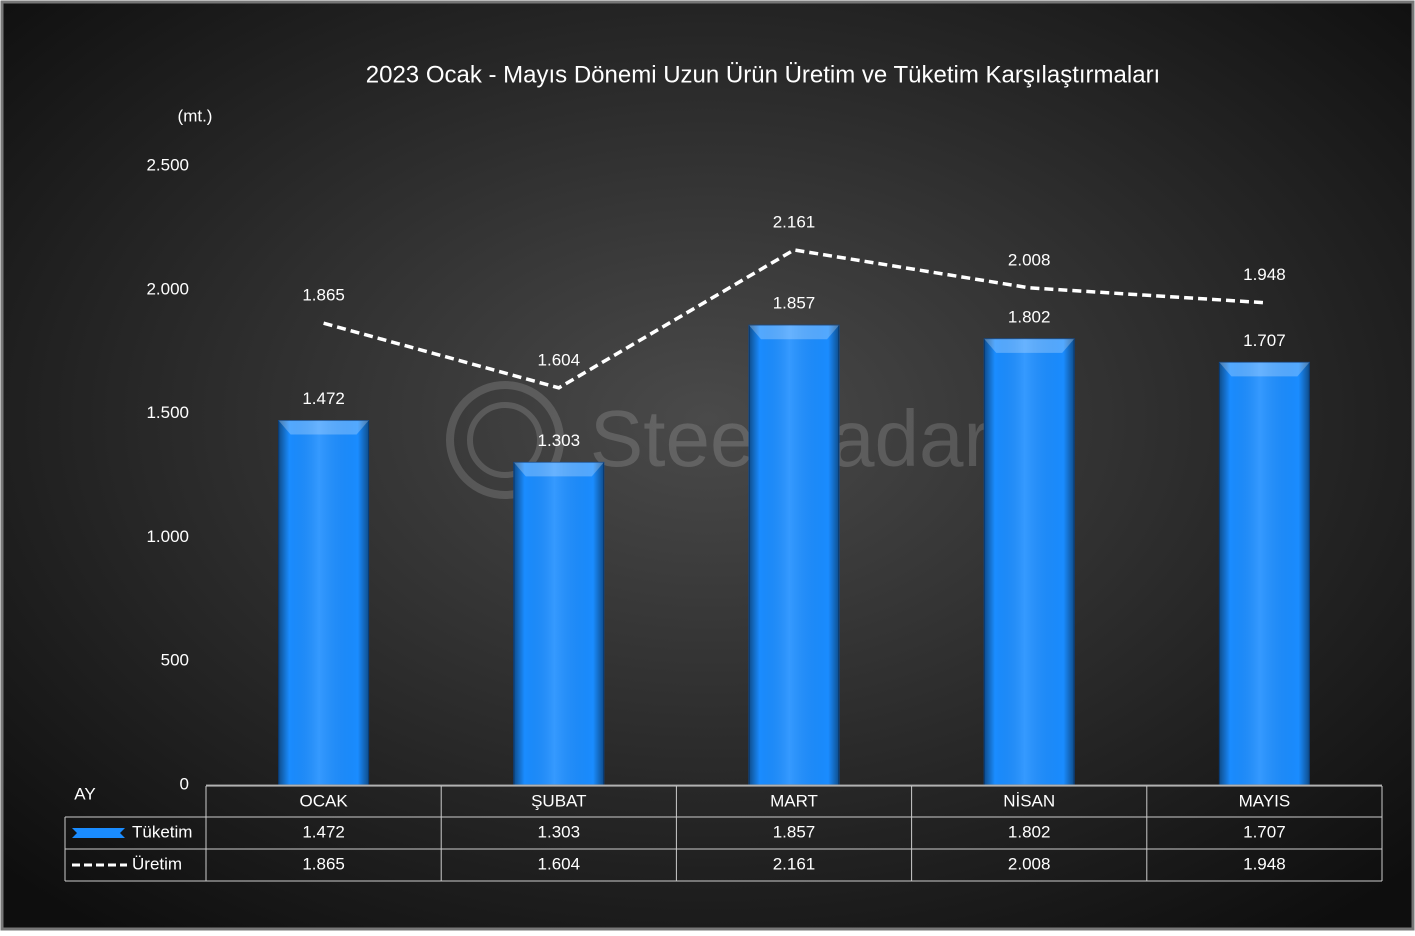 This screenshot has width=1415, height=936. Describe the element at coordinates (84, 793) in the screenshot. I see `x-axis-label: AY` at that location.